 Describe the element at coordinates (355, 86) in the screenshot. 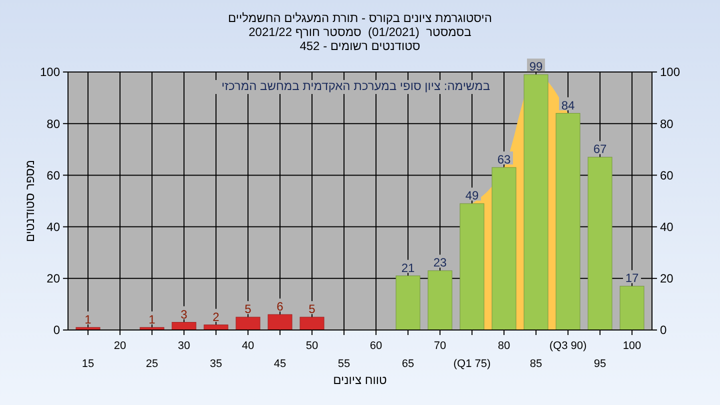

I see `annotation: במשימה: ציון סופי במערכת האקדמית במחשב המרכזי` at that location.